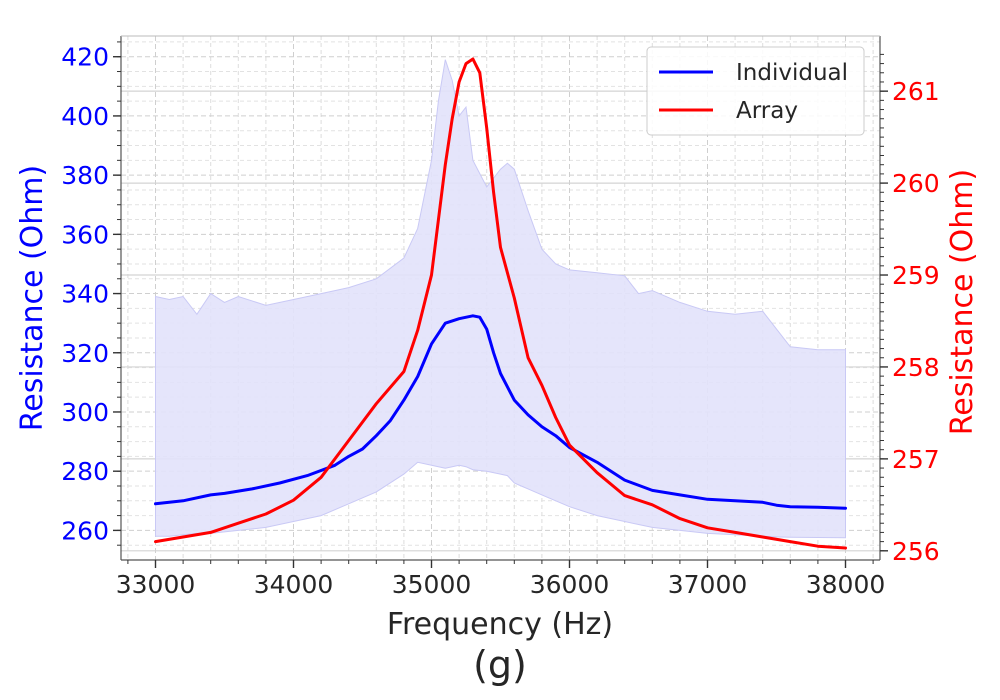 Image resolution: width=1000 pixels, height=700 pixels. I want to click on y-left-tick-label: 280, so click(85, 471).